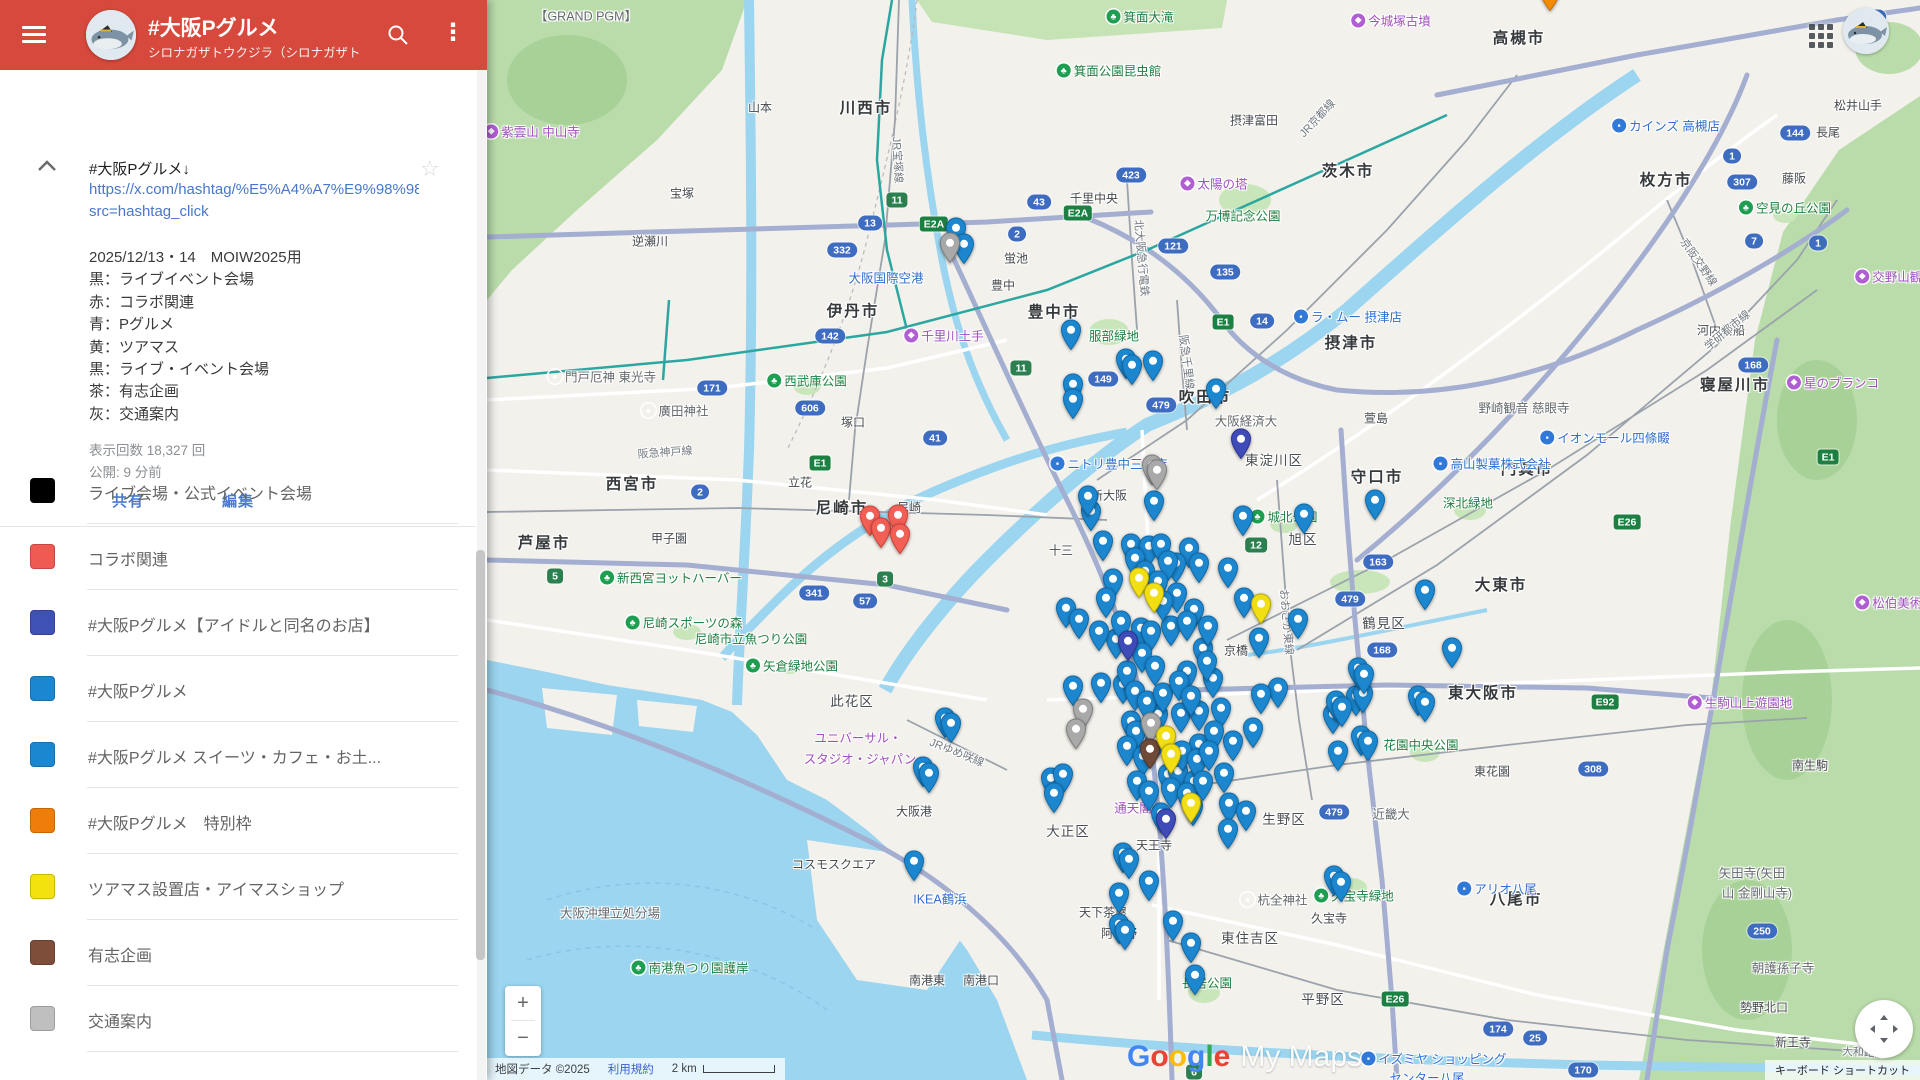 The image size is (1920, 1080). What do you see at coordinates (238, 623) in the screenshot?
I see `legend-layer-row: #大阪Pグルメ【アイドルと同名のお店】` at bounding box center [238, 623].